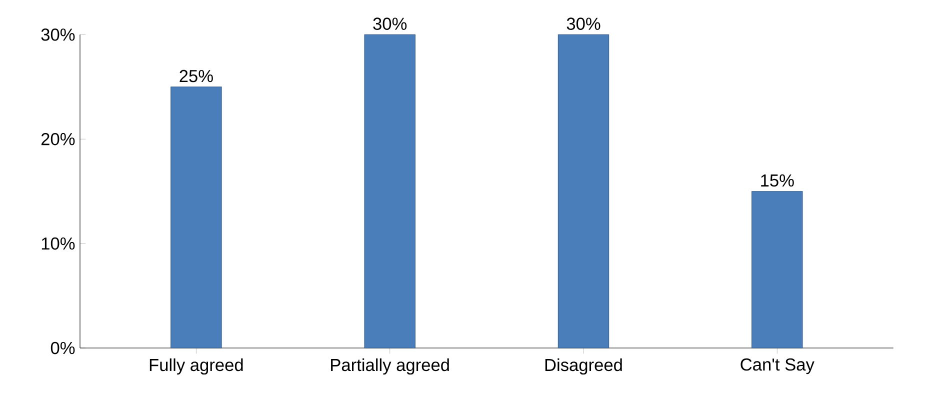 The height and width of the screenshot is (408, 925). Describe the element at coordinates (58, 139) in the screenshot. I see `y-tick-label: 20%` at that location.